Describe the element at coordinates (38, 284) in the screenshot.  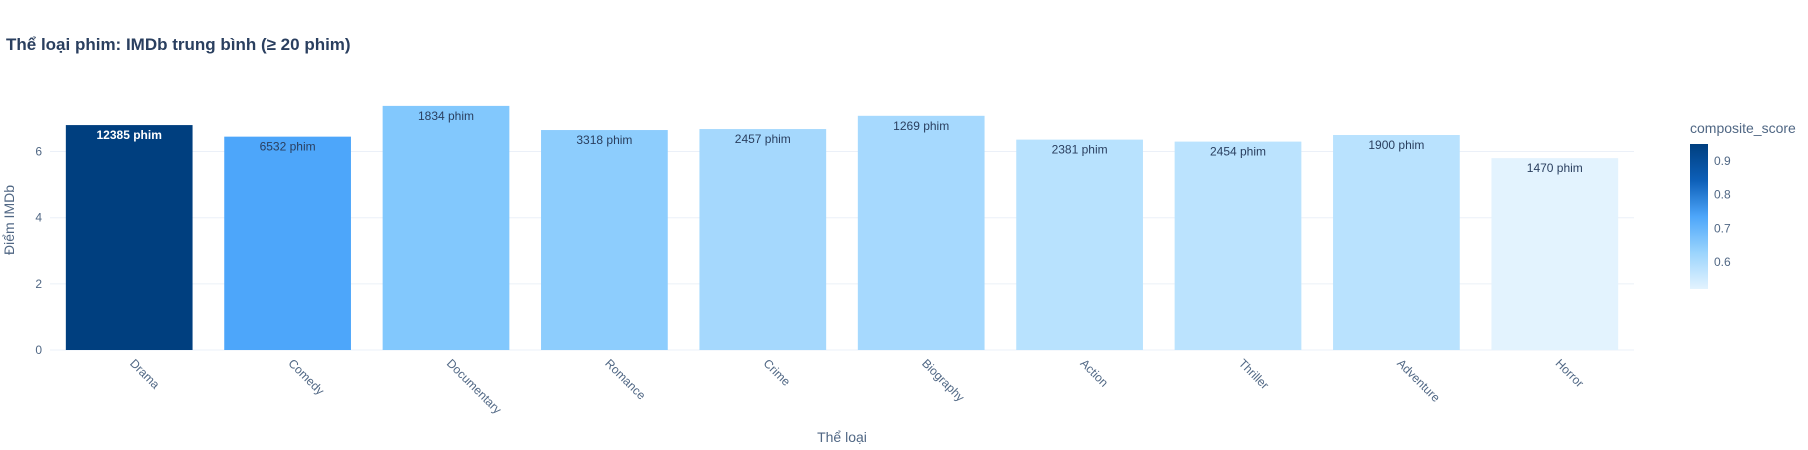
I see `y-tick-label: 2` at that location.